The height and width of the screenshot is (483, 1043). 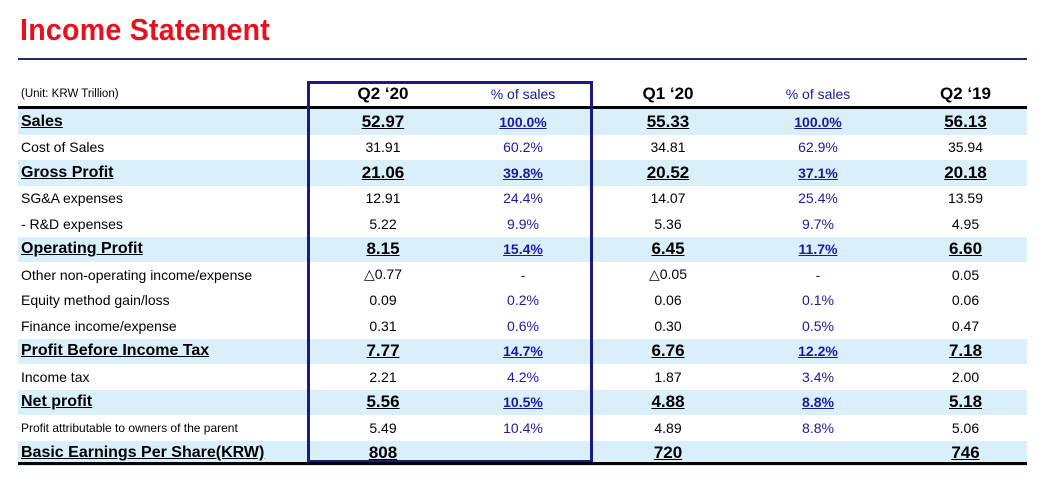 What do you see at coordinates (383, 402) in the screenshot?
I see `q2-20-value: 5.56` at bounding box center [383, 402].